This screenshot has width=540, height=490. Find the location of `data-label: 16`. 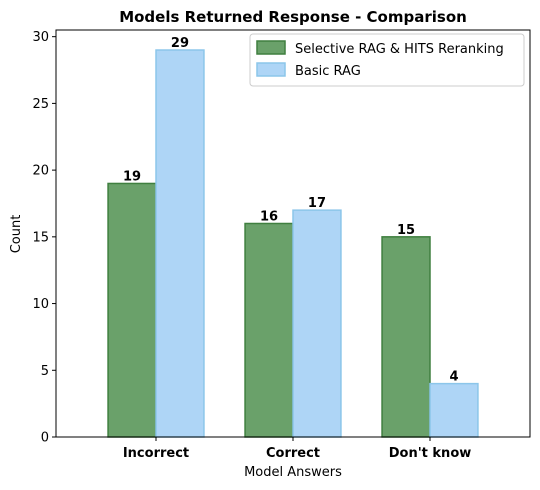

data-label: 16 is located at coordinates (269, 216).